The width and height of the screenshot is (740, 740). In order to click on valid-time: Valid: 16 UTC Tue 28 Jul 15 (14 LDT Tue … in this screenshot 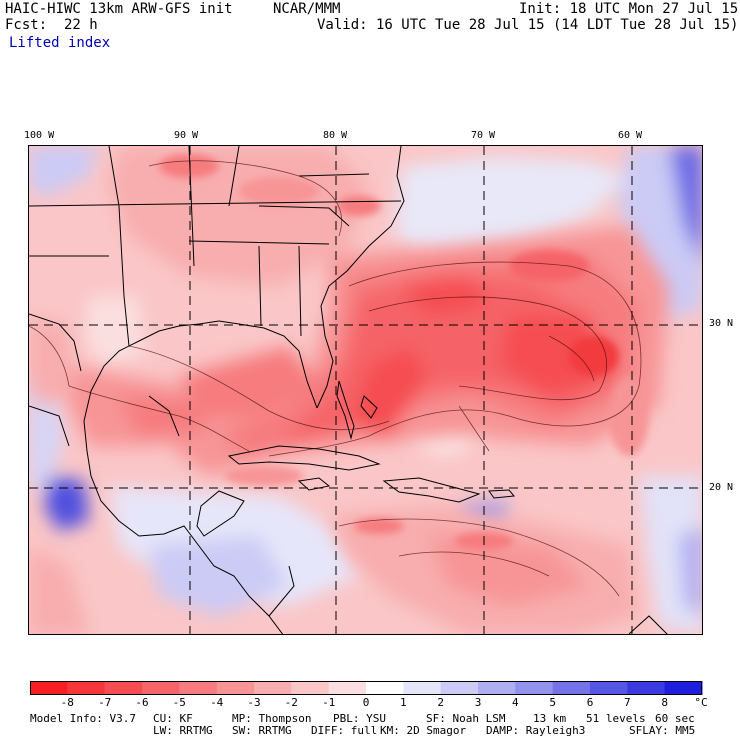, I will do `click(528, 25)`.